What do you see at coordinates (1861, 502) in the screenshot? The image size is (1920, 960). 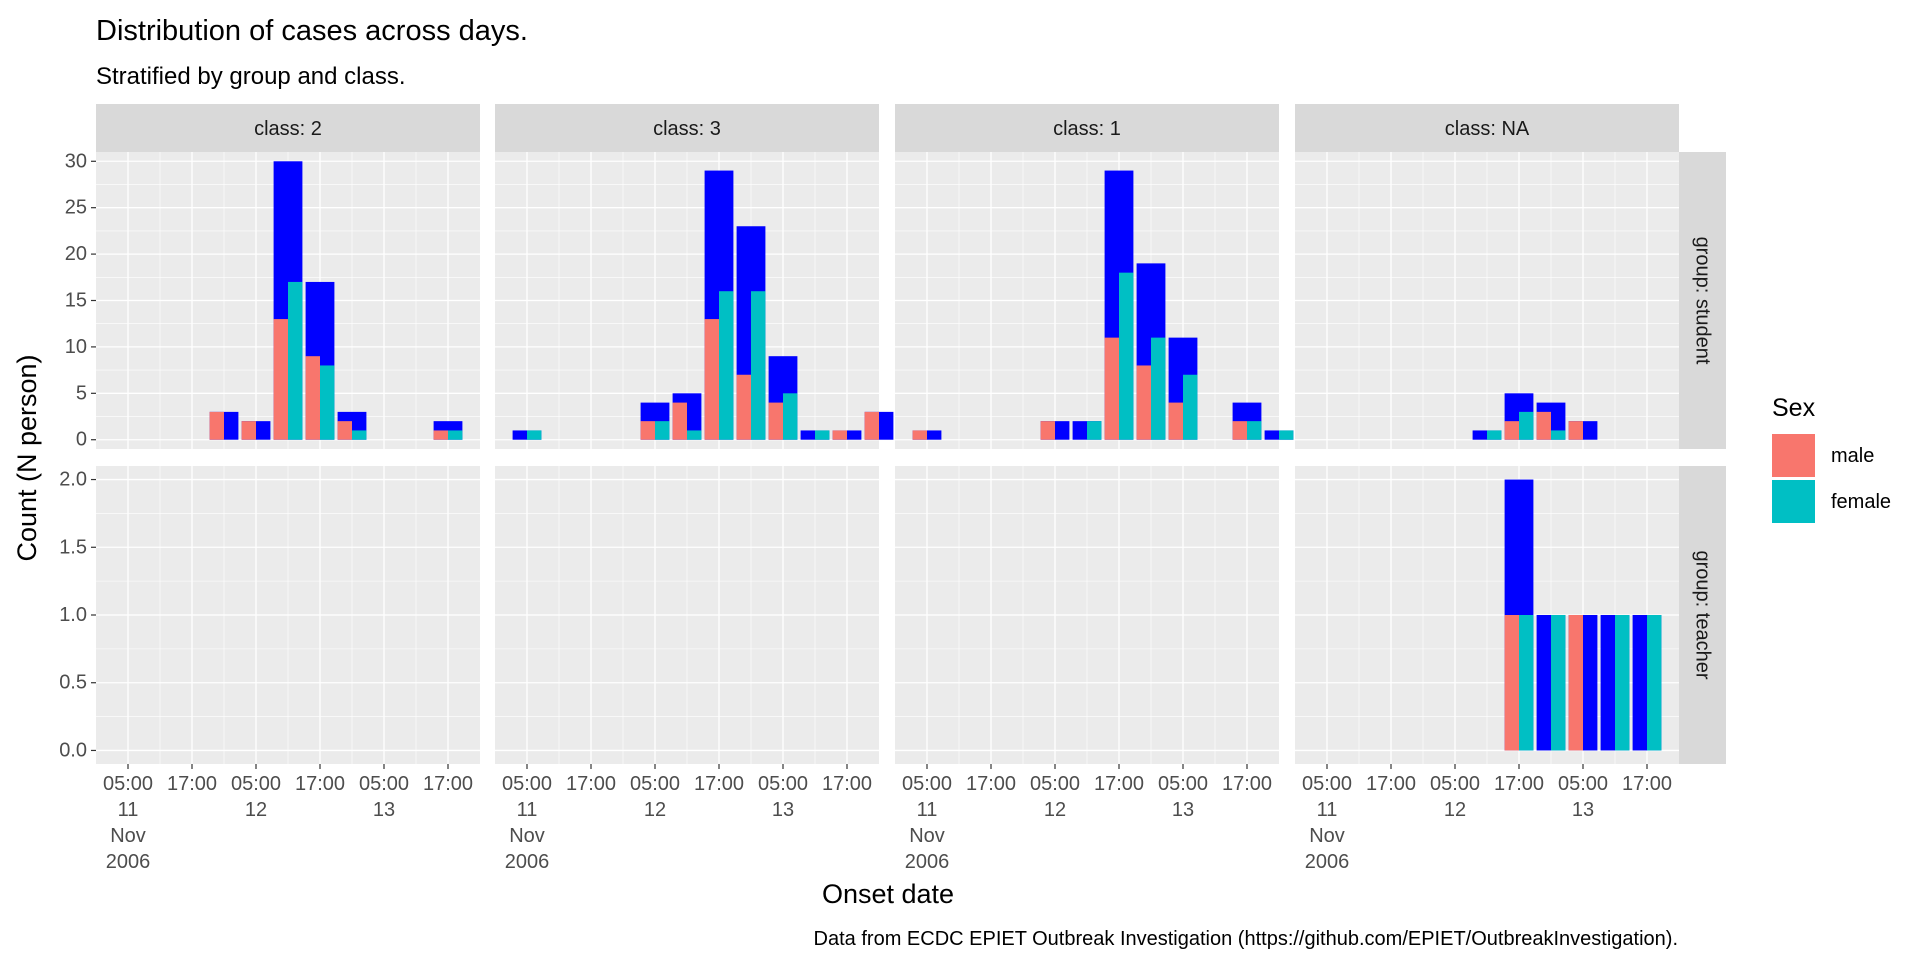 I see `legend-label: female` at bounding box center [1861, 502].